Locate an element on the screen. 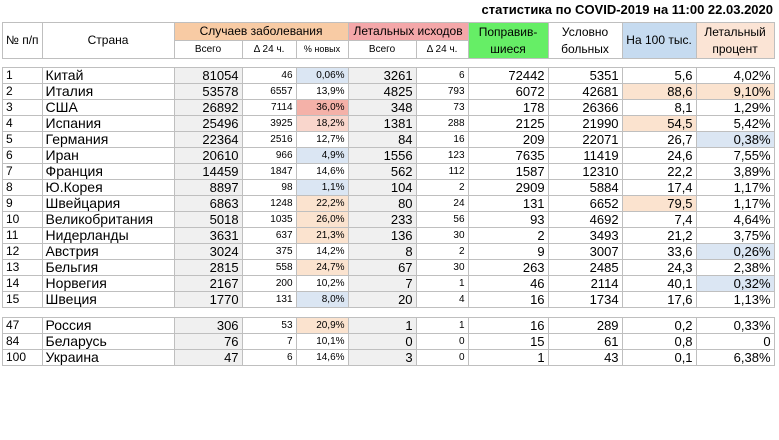 The height and width of the screenshot is (440, 779). row-recovered: 263 is located at coordinates (508, 267).